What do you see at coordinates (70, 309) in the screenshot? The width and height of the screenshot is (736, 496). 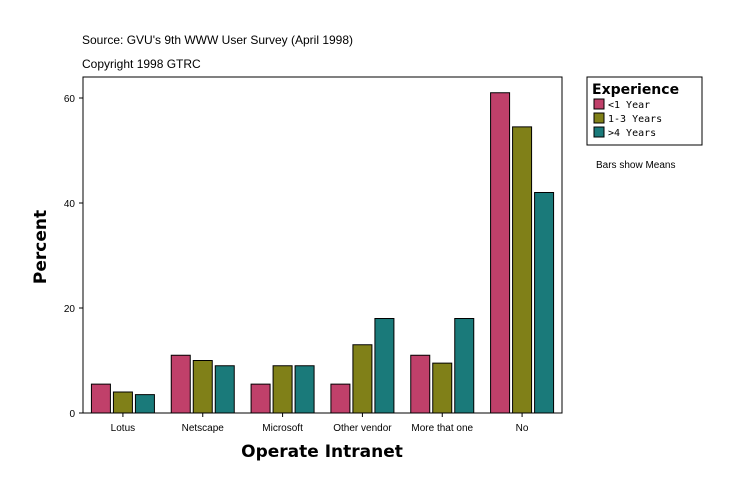 I see `y-tick-label: 20` at bounding box center [70, 309].